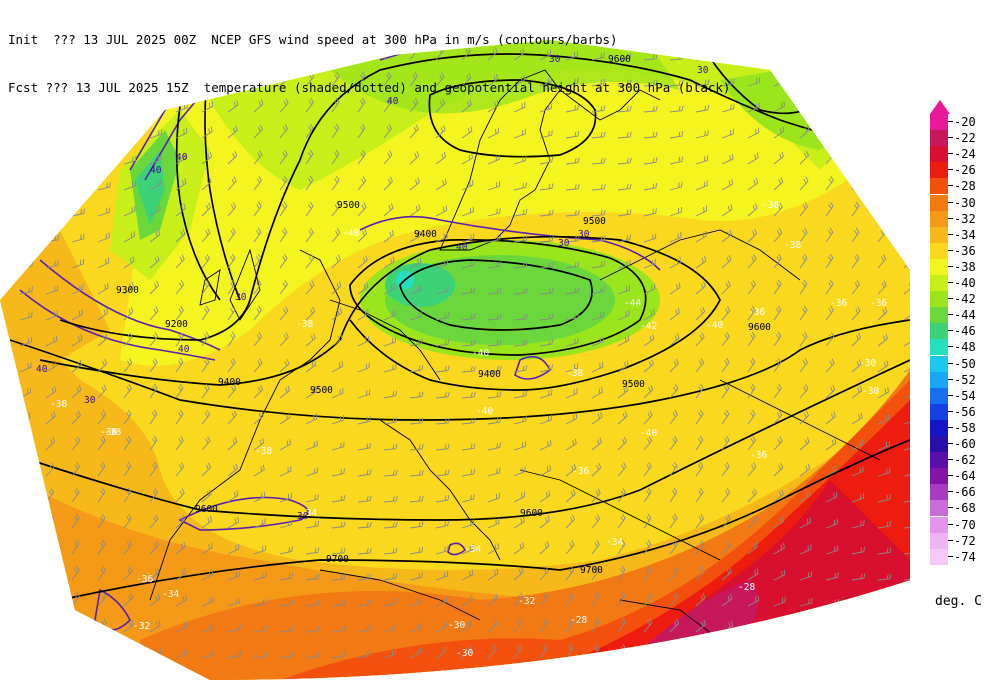 The width and height of the screenshot is (1000, 680). What do you see at coordinates (950, 138) in the screenshot?
I see `legend-tick` at bounding box center [950, 138].